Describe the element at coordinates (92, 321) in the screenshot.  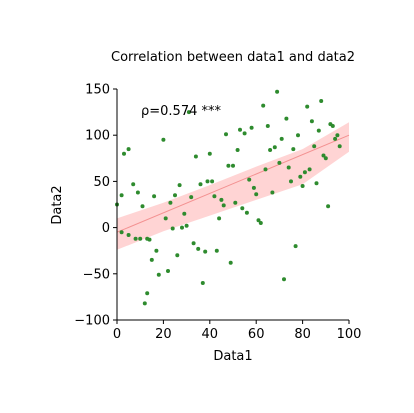
I see `y-tick-label: −100` at that location.